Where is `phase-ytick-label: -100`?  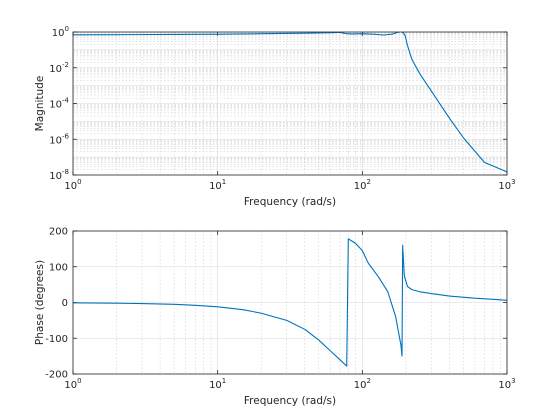
phase-ytick-label: -100 is located at coordinates (56, 339).